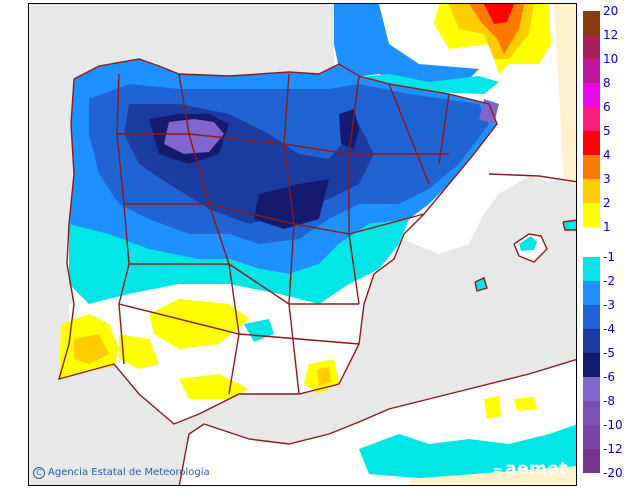  Describe the element at coordinates (591, 461) in the screenshot. I see `legend-swatch-neg12` at that location.